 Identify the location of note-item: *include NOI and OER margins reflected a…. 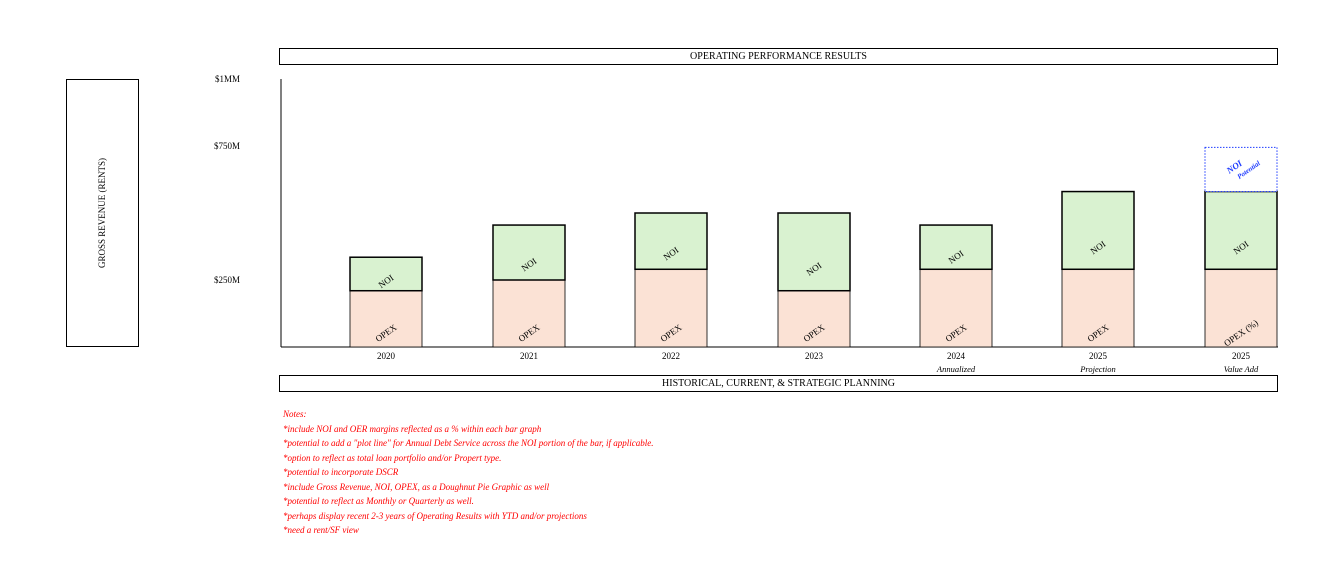
(412, 428).